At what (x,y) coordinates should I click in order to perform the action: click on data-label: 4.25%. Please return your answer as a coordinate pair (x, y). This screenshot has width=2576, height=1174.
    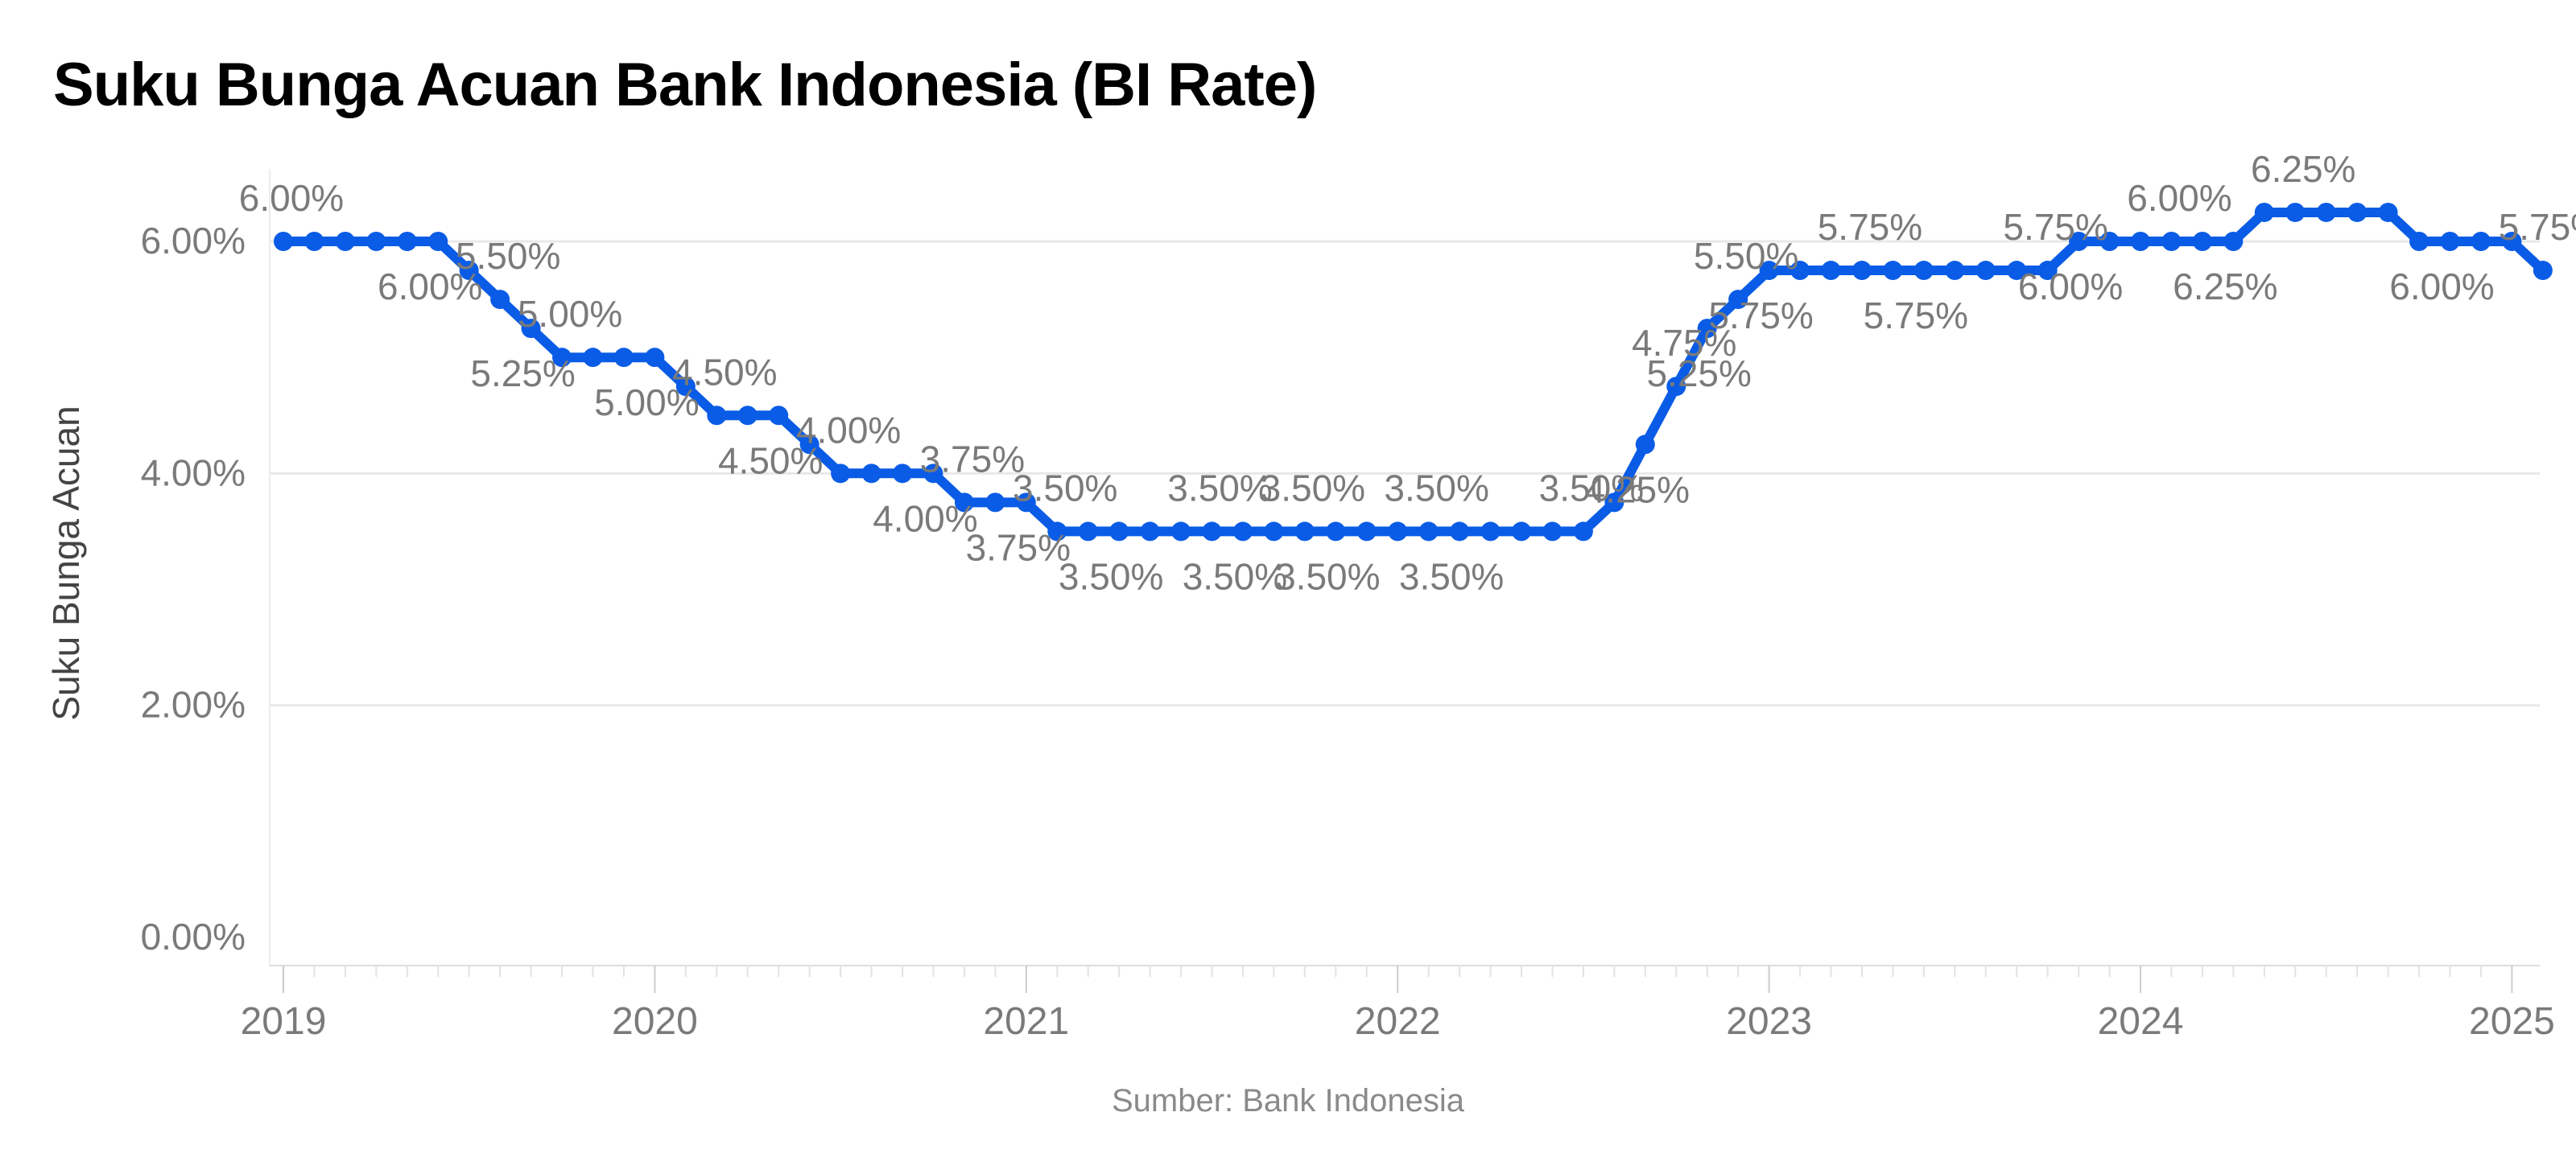
    Looking at the image, I should click on (1637, 489).